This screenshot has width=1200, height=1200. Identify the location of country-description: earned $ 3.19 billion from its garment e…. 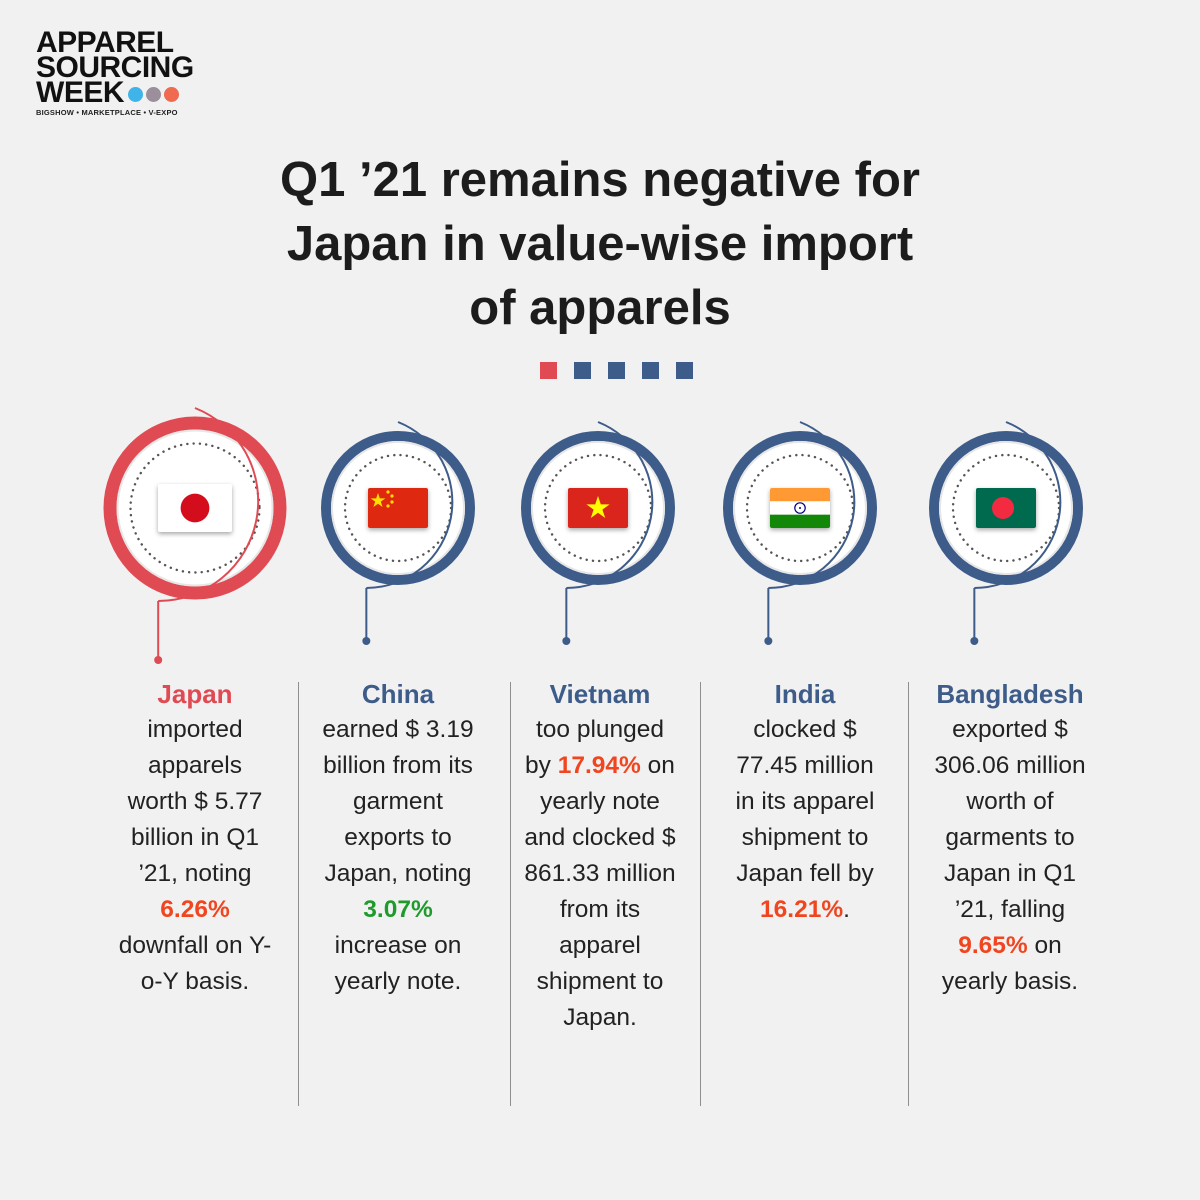
(398, 856).